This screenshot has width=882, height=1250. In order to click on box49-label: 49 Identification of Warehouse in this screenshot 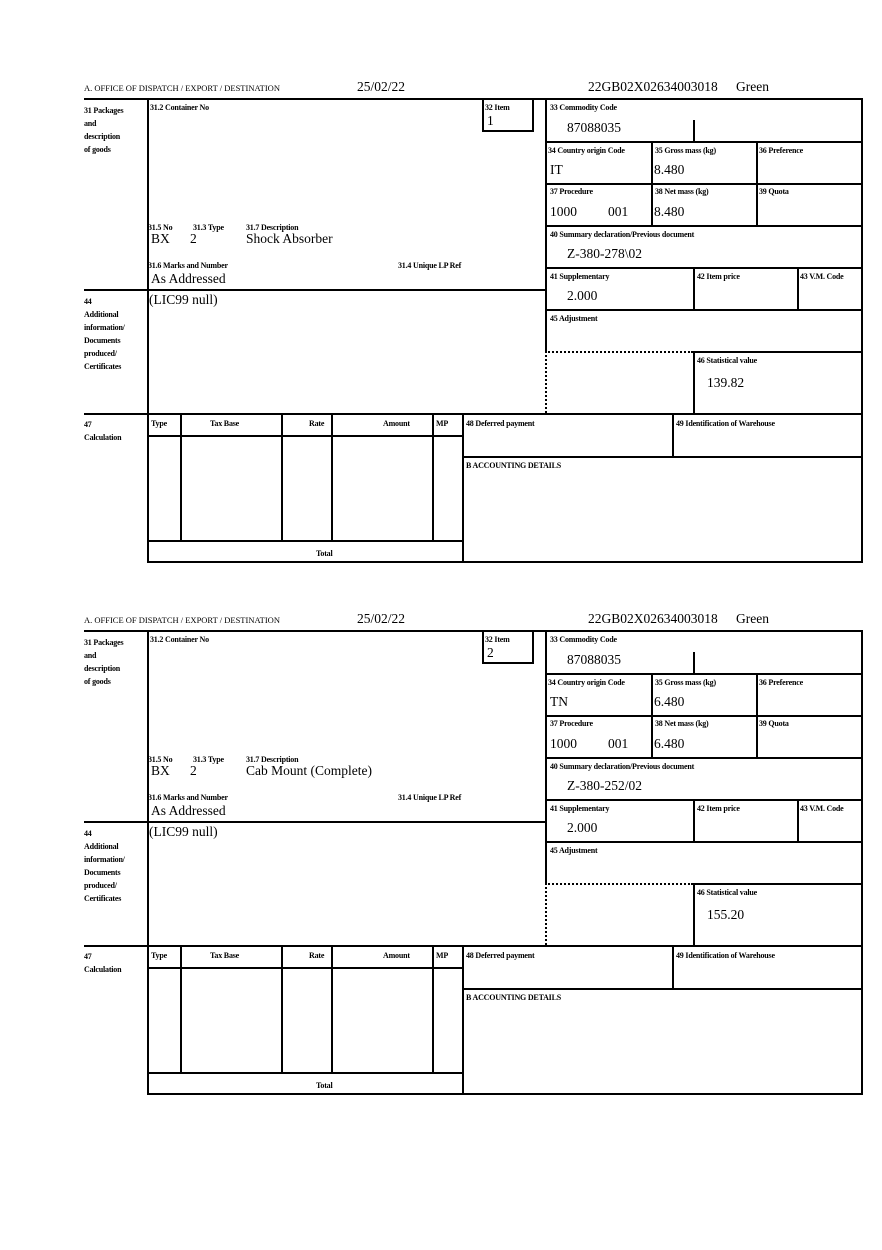, I will do `click(725, 955)`.